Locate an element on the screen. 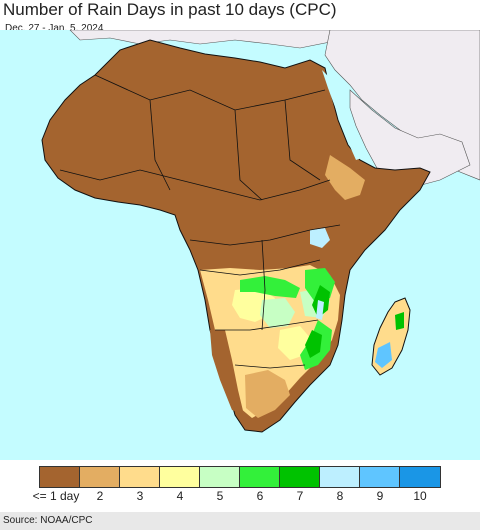 The width and height of the screenshot is (480, 530). legend-label: 7 is located at coordinates (300, 496).